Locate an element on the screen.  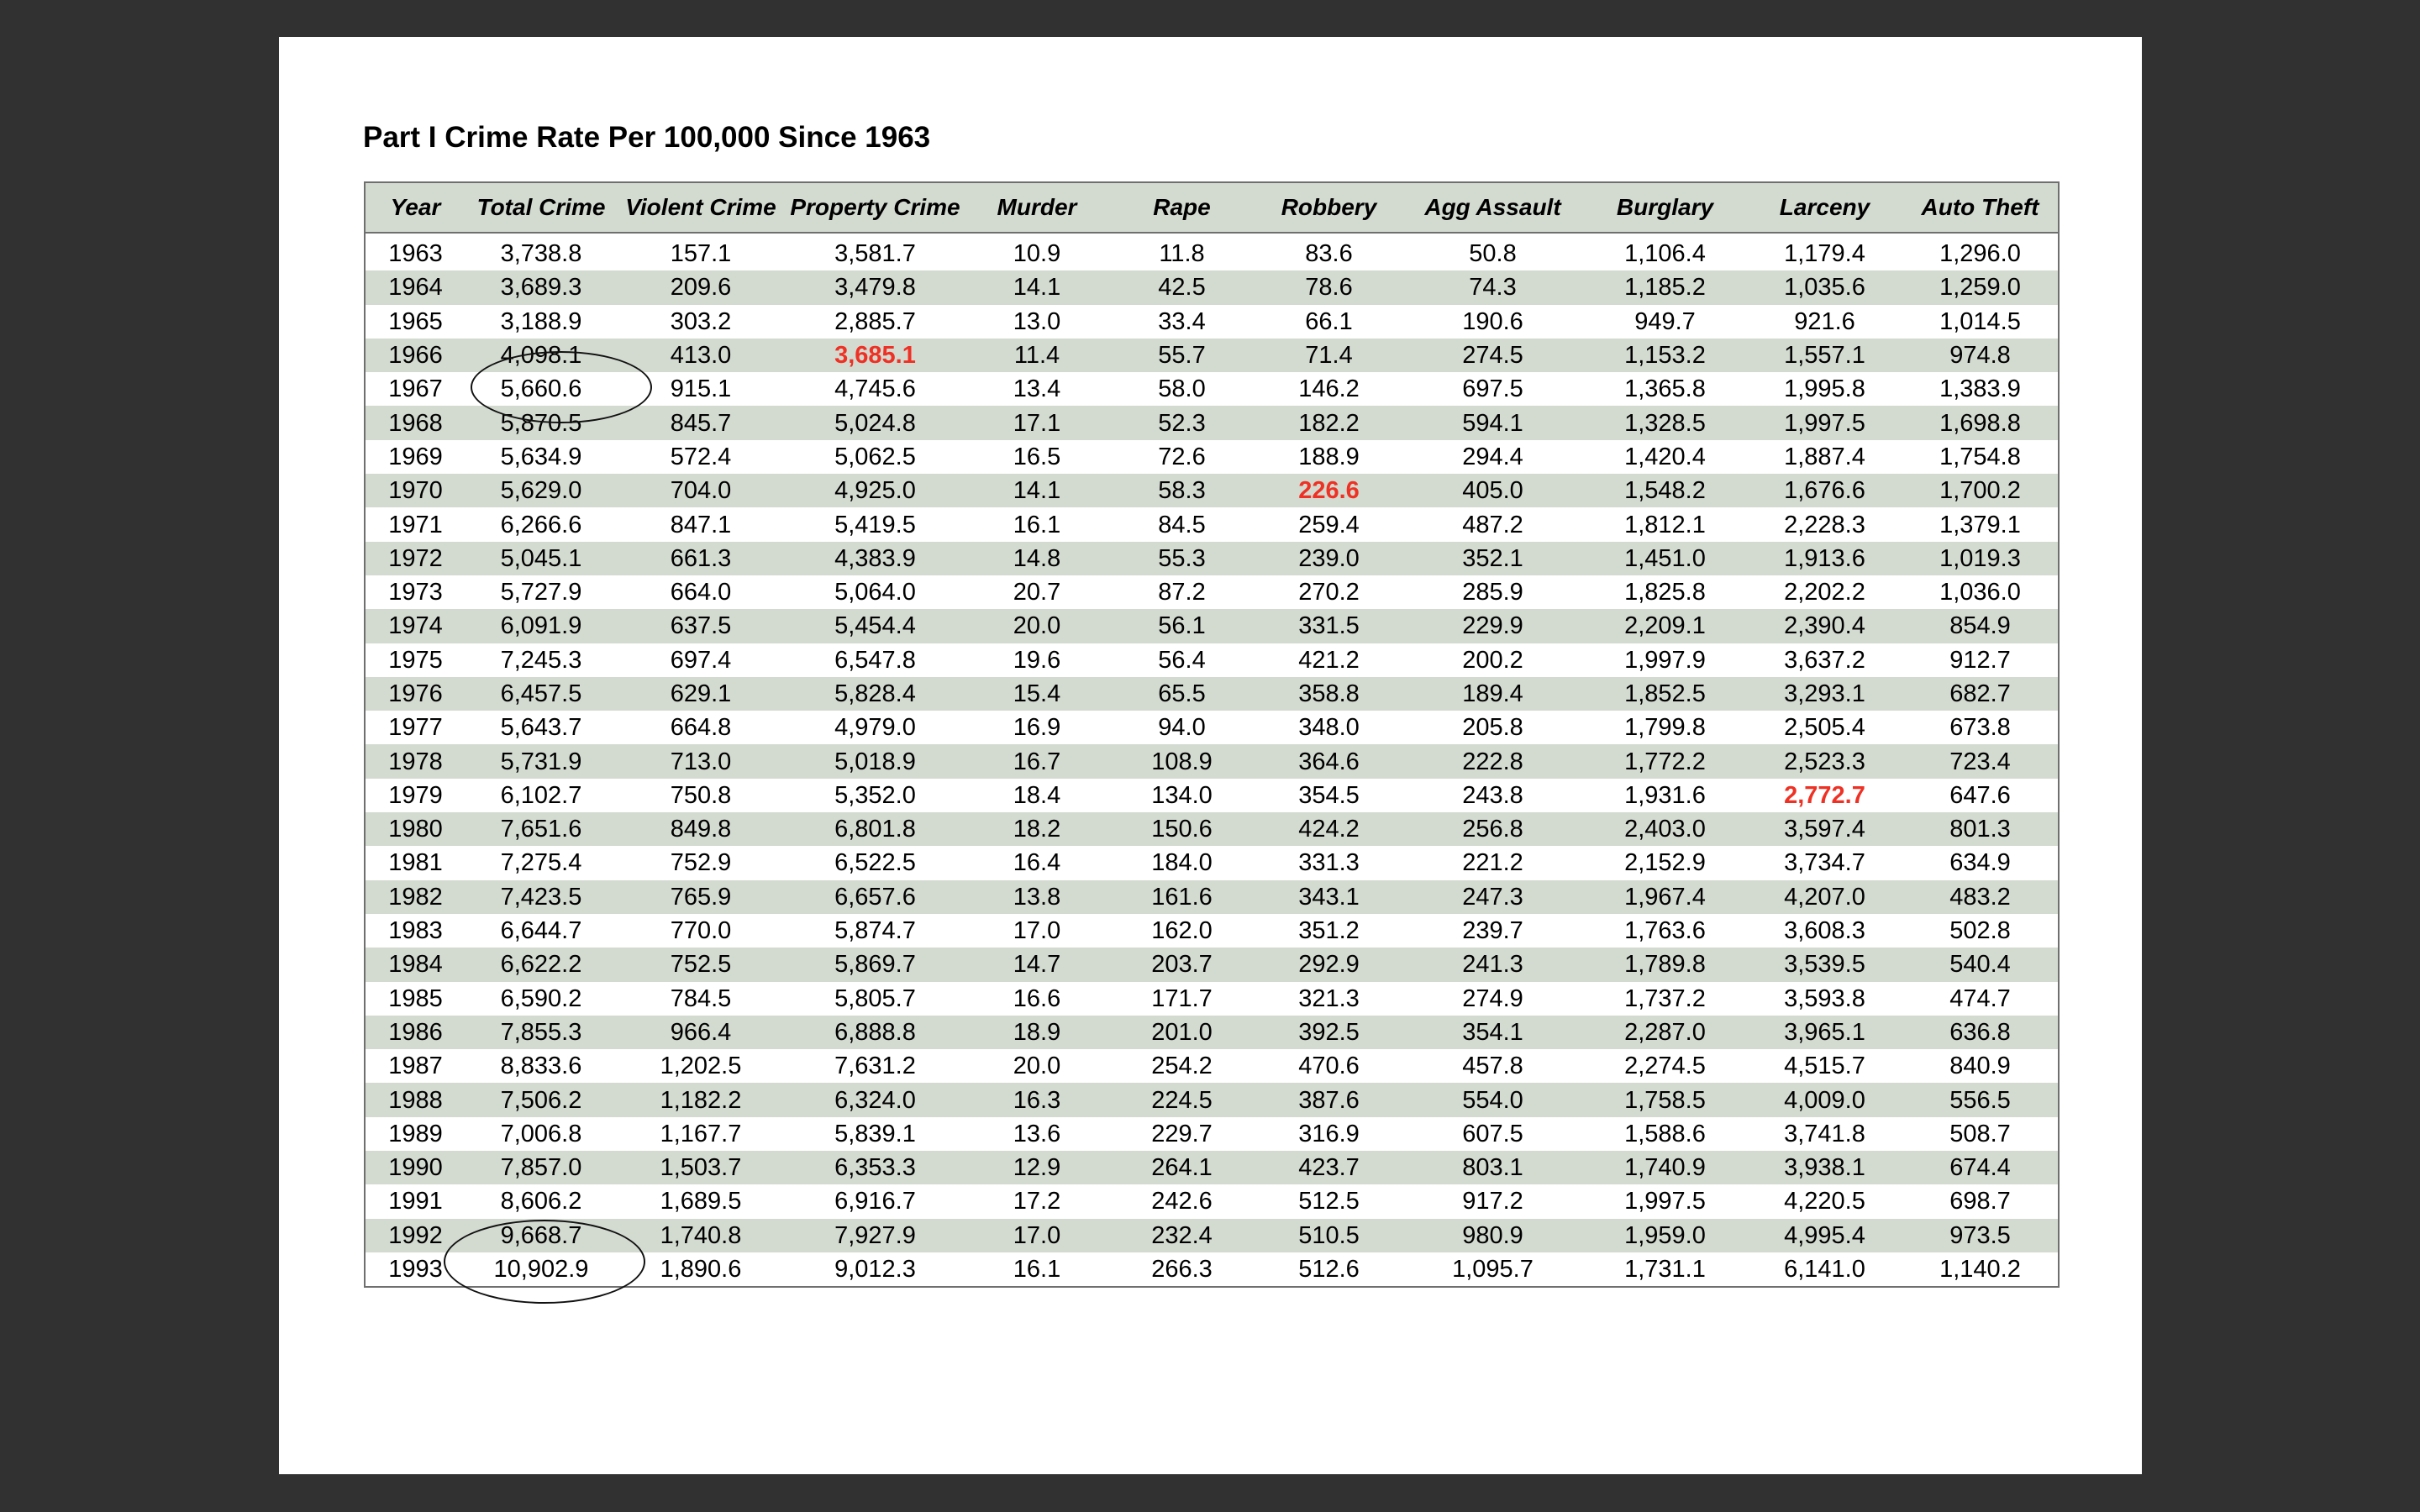
table-cell: 19.6 is located at coordinates (1037, 660).